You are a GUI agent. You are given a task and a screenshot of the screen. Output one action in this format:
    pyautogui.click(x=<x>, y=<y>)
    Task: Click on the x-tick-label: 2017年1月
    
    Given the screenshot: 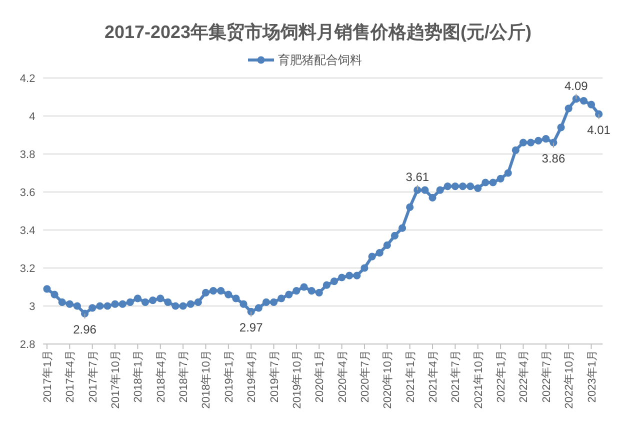 What is the action you would take?
    pyautogui.click(x=48, y=376)
    